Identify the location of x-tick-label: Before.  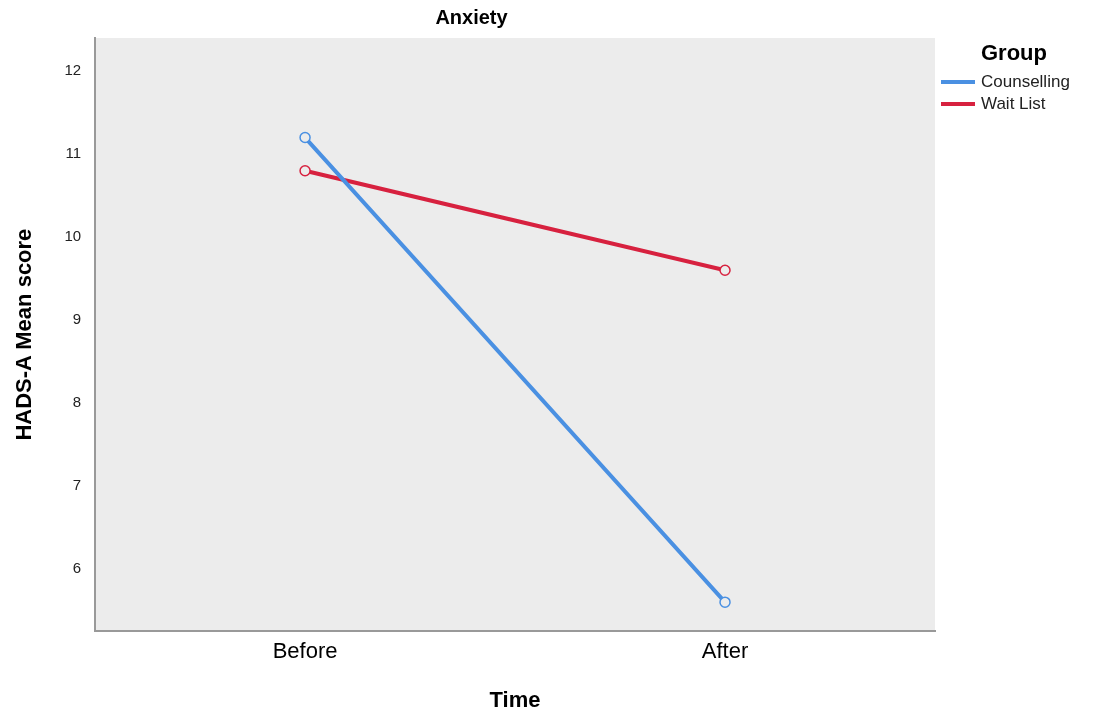
(305, 651).